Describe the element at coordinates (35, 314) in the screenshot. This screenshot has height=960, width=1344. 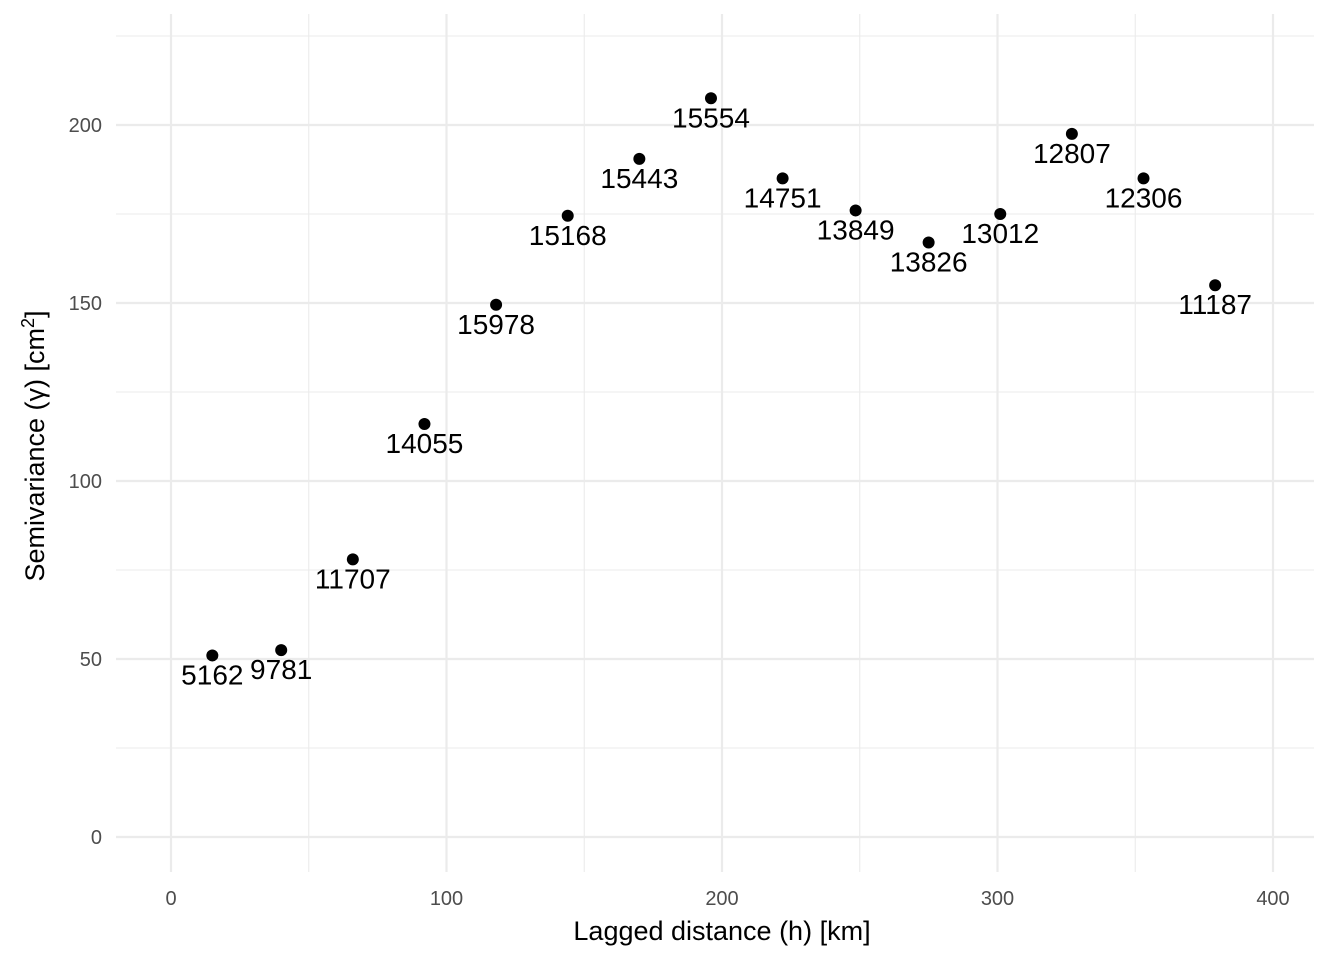
I see `y-axis-title-suffix: ]` at that location.